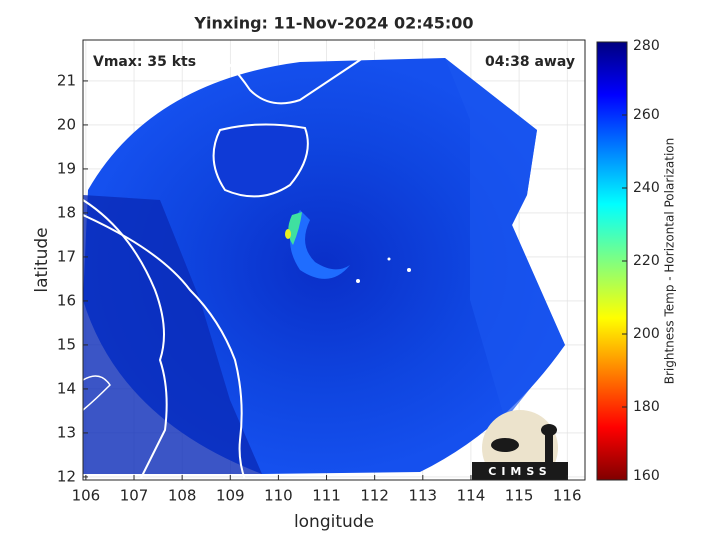  What do you see at coordinates (520, 445) in the screenshot?
I see `logo: CIMSS` at bounding box center [520, 445].